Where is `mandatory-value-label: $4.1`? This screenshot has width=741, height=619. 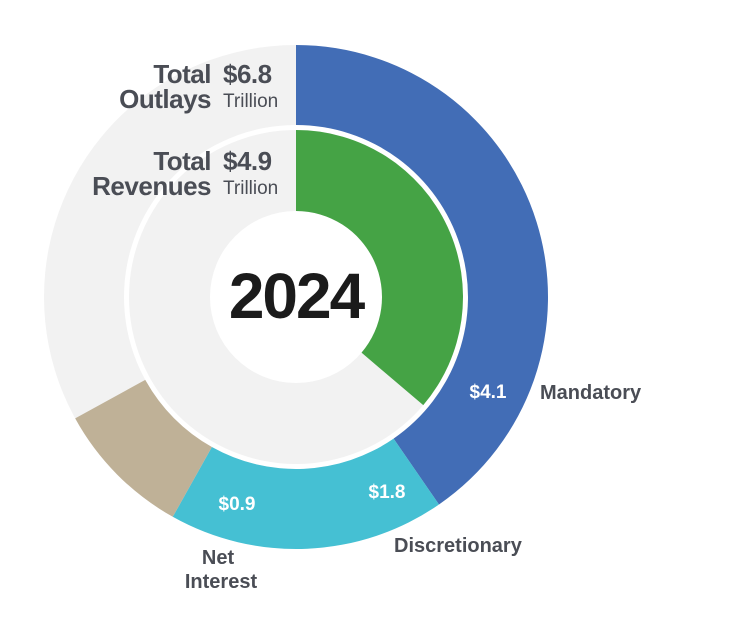 mandatory-value-label: $4.1 is located at coordinates (488, 392).